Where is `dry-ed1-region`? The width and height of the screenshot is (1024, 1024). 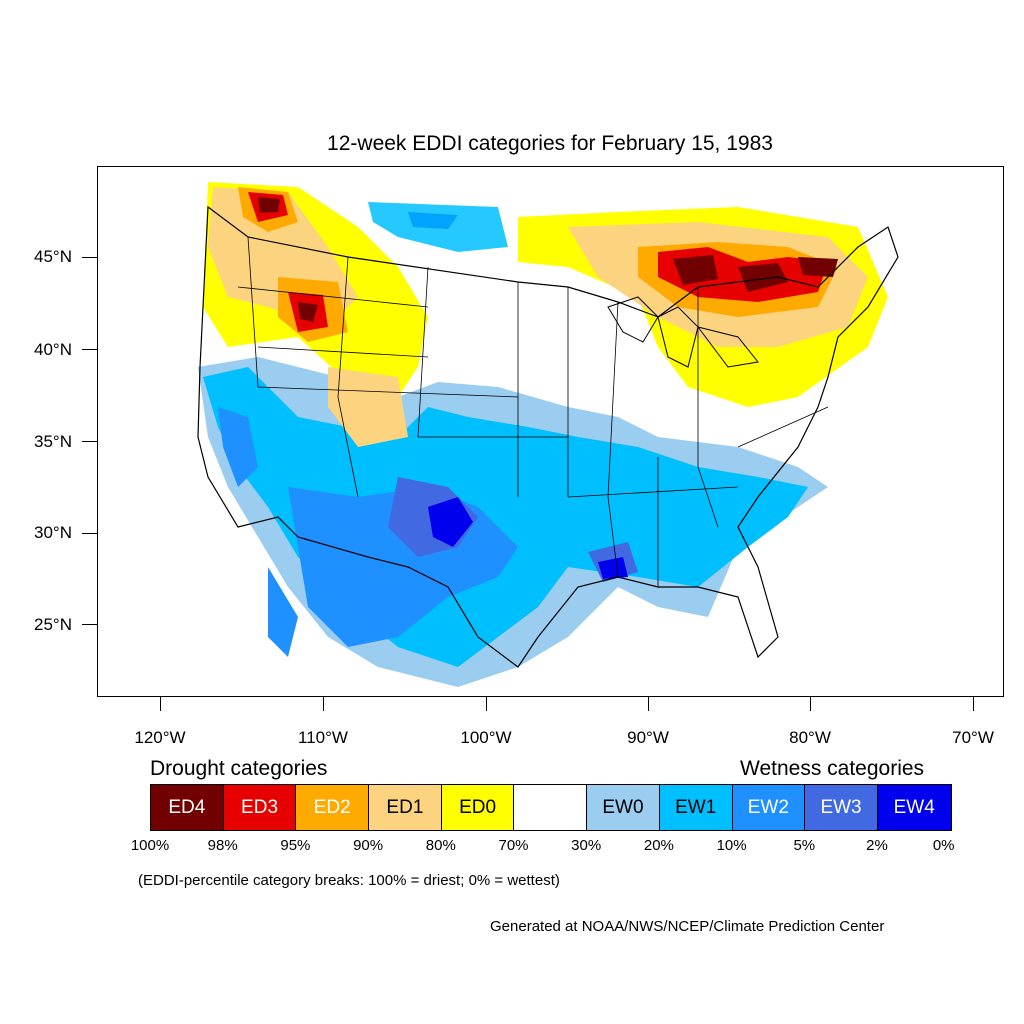
dry-ed1-region is located at coordinates (368, 407).